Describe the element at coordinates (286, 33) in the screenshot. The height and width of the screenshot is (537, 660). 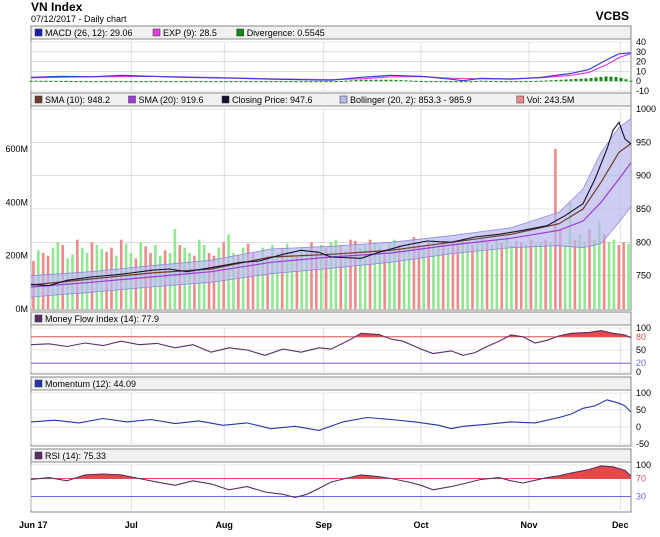
I see `macd-legend-entry: Divergence: 0.5545` at that location.